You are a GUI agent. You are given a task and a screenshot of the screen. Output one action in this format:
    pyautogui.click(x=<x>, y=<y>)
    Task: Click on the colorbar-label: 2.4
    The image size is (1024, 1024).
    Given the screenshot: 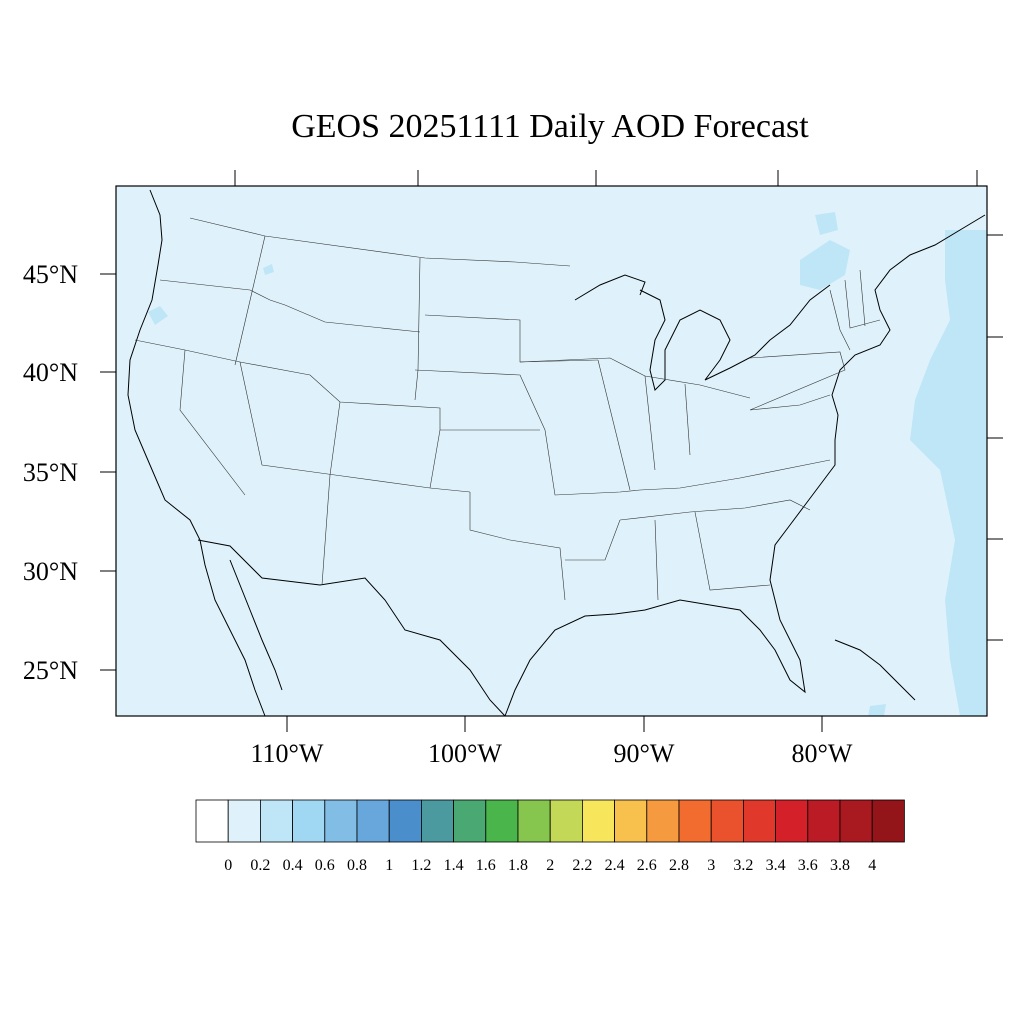 What is the action you would take?
    pyautogui.click(x=615, y=865)
    